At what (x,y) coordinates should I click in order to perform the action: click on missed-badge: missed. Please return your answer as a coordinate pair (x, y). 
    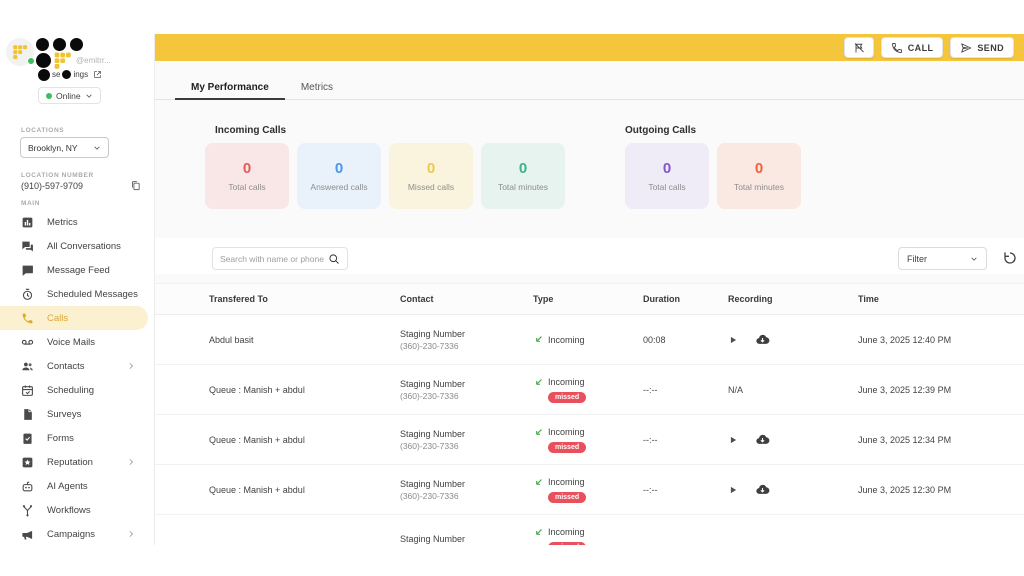
    Looking at the image, I should click on (567, 447).